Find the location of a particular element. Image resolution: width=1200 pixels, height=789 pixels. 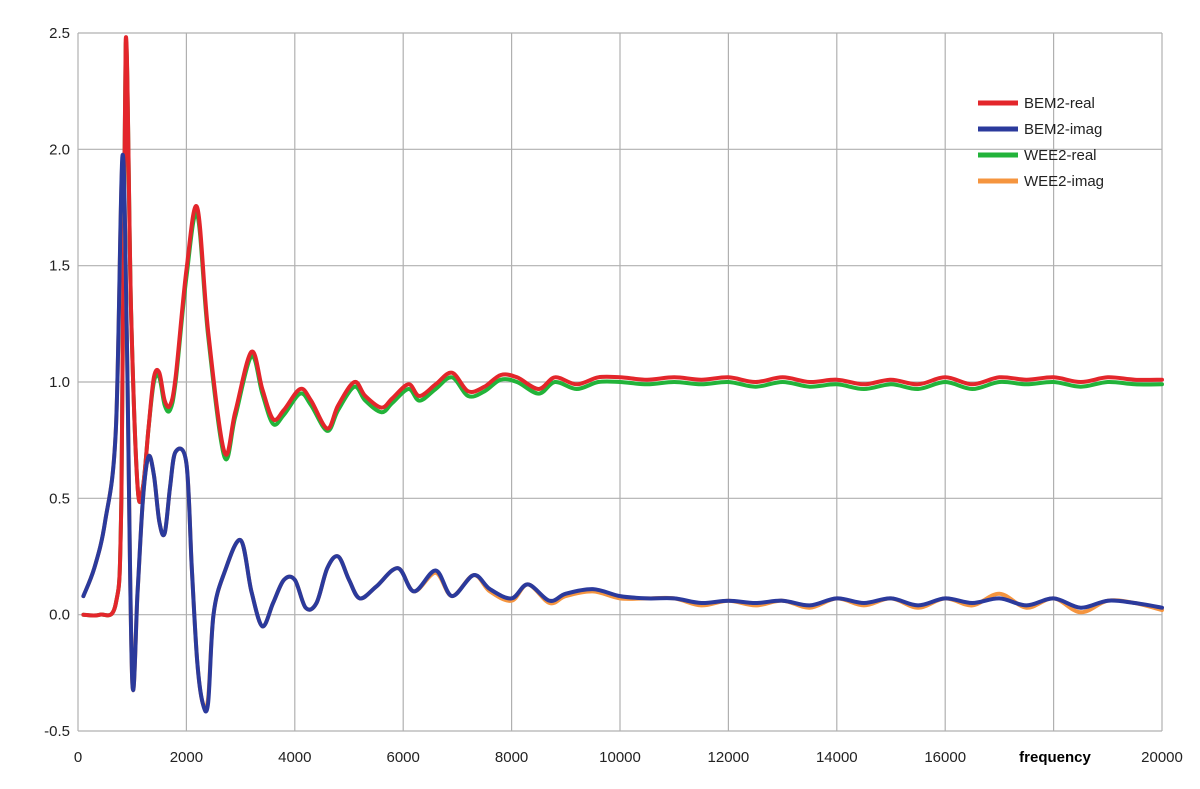

x-tick-label: 12000 is located at coordinates (729, 757).